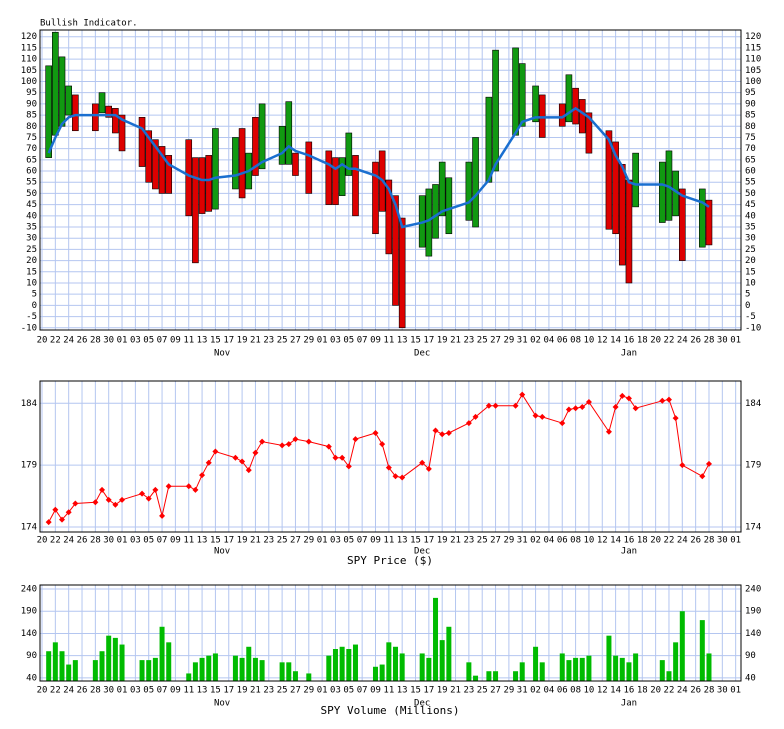 This screenshot has height=729, width=784. What do you see at coordinates (31, 116) in the screenshot?
I see `y-tick-label: 85` at bounding box center [31, 116].